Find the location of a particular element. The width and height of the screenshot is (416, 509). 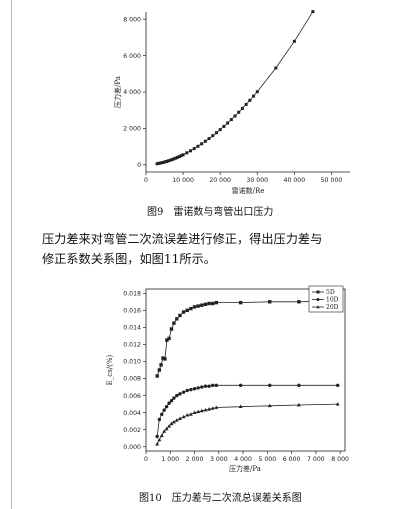

fig9-x-tick-label: 30 000 is located at coordinates (257, 180).